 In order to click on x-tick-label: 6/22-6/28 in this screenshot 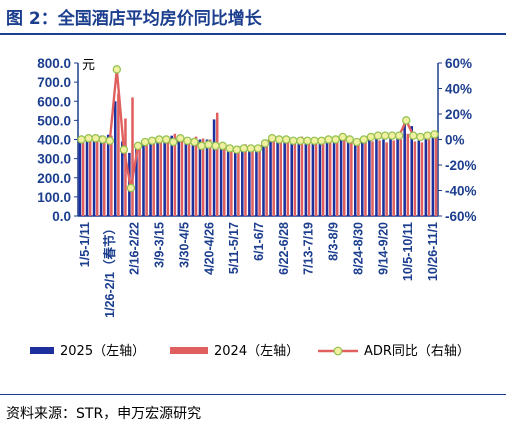, I will do `click(284, 248)`.